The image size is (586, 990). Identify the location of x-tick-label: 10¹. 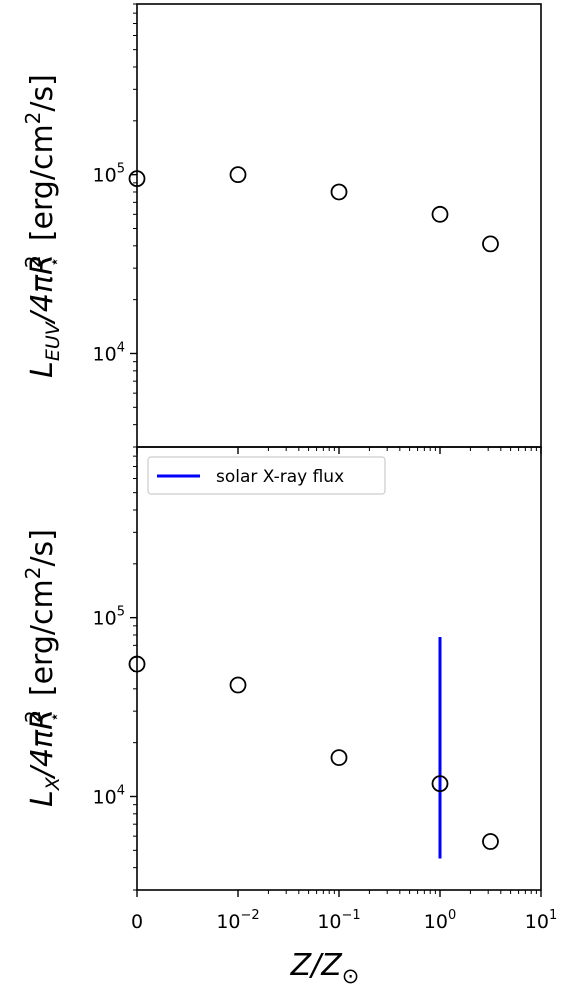
(541, 920).